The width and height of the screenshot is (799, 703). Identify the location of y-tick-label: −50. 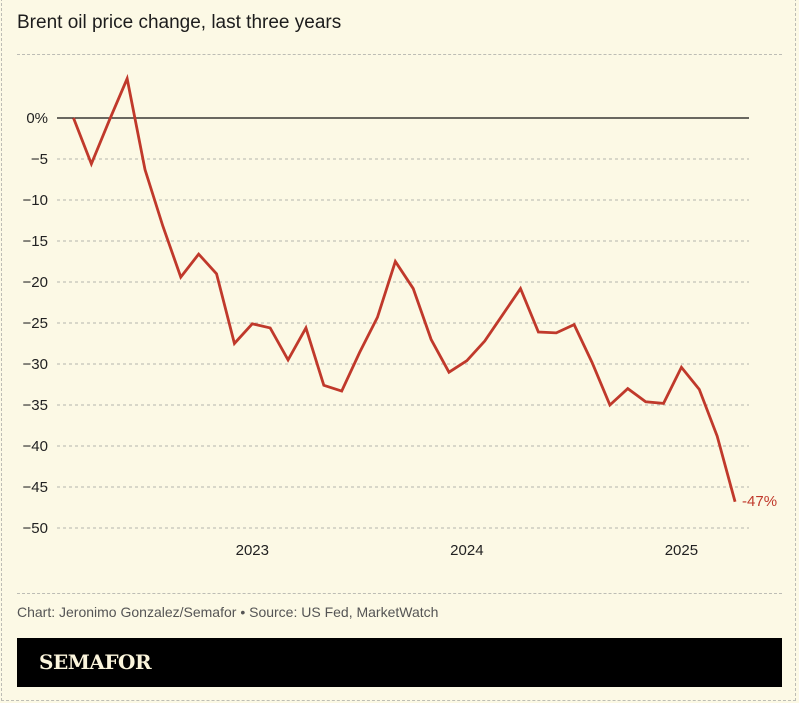
(35, 528).